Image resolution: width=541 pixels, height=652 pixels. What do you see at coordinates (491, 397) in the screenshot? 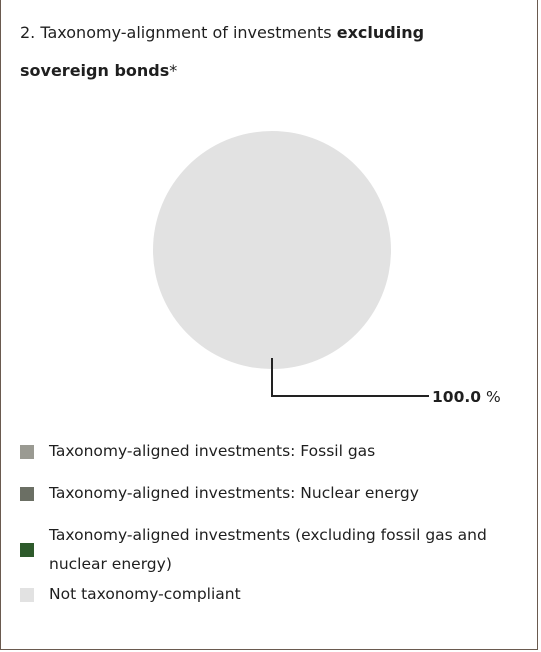
I see `data-label-unit-3: %` at bounding box center [491, 397].